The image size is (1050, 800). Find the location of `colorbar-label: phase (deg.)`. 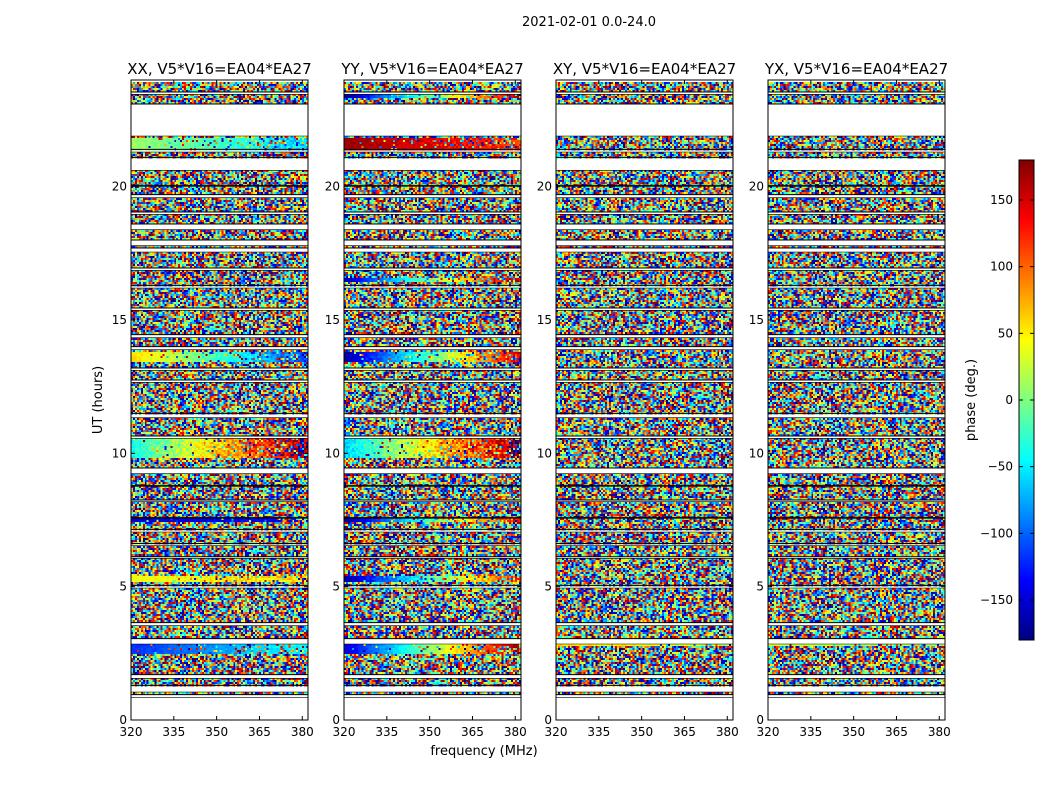

colorbar-label: phase (deg.) is located at coordinates (971, 400).